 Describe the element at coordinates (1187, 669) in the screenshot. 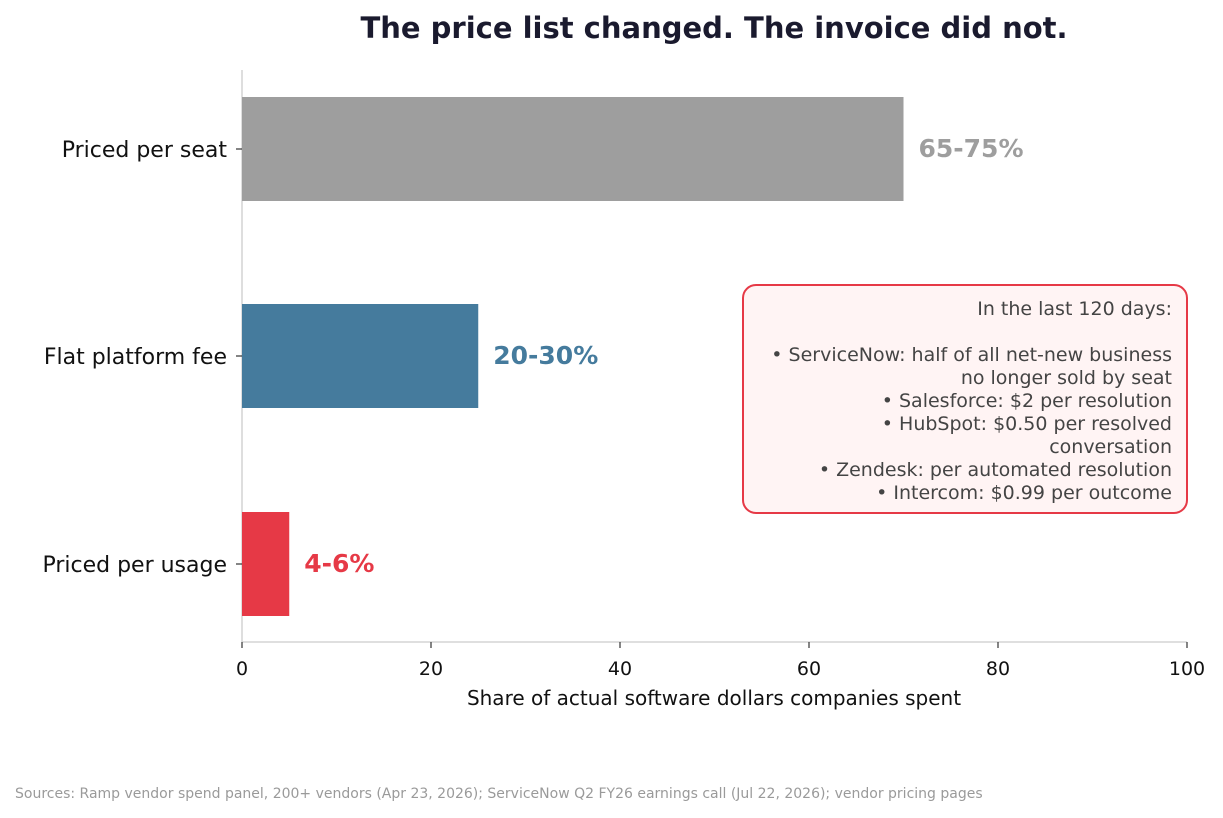

I see `x-tick-label: 100` at that location.